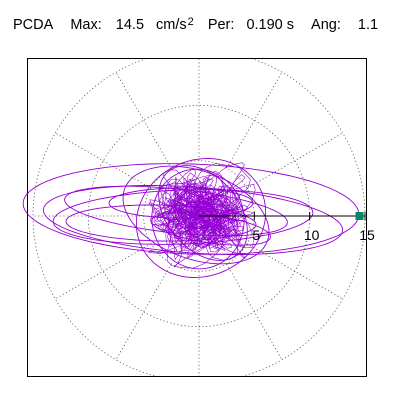 The height and width of the screenshot is (400, 400). What do you see at coordinates (312, 235) in the screenshot?
I see `radial-tick-label-10: 10` at bounding box center [312, 235].